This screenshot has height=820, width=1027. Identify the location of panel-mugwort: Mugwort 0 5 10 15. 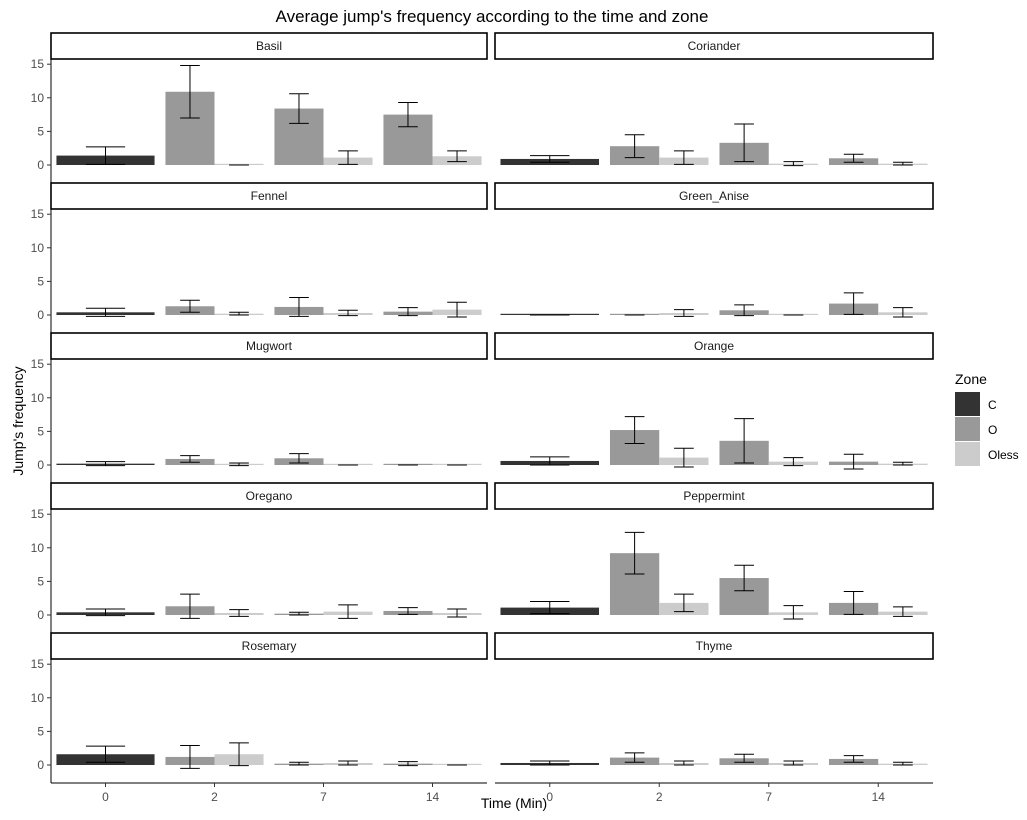
(259, 407).